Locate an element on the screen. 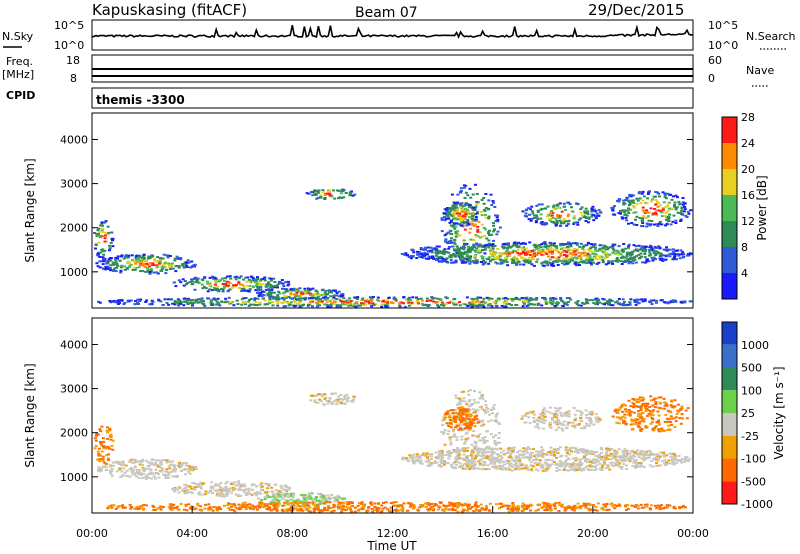 The height and width of the screenshot is (554, 800). colorbar-tick-label: 8 is located at coordinates (744, 247).